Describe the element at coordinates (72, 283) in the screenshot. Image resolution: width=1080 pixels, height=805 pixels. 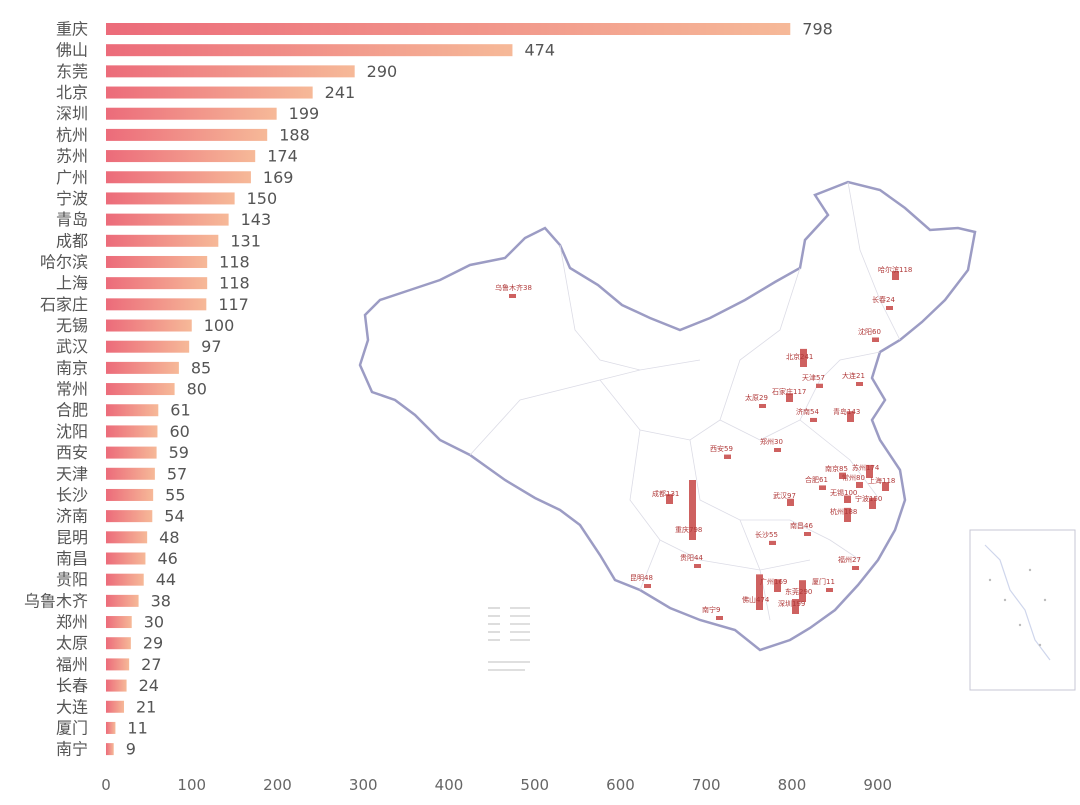
I see `category-label: 上海` at that location.